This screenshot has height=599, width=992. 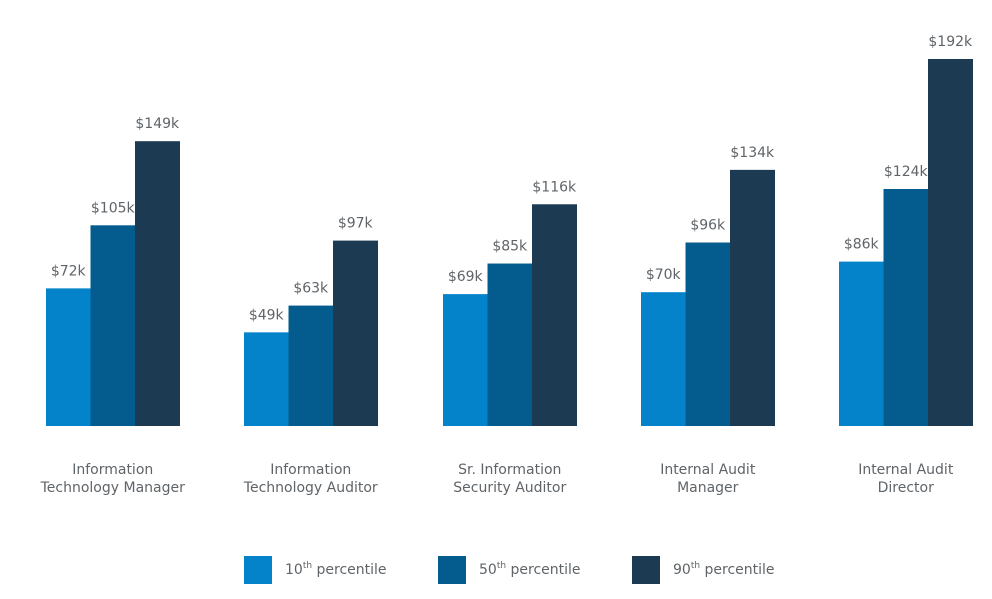 What do you see at coordinates (466, 277) in the screenshot?
I see `value-label-sr-security-auditor-10th: $69k` at bounding box center [466, 277].